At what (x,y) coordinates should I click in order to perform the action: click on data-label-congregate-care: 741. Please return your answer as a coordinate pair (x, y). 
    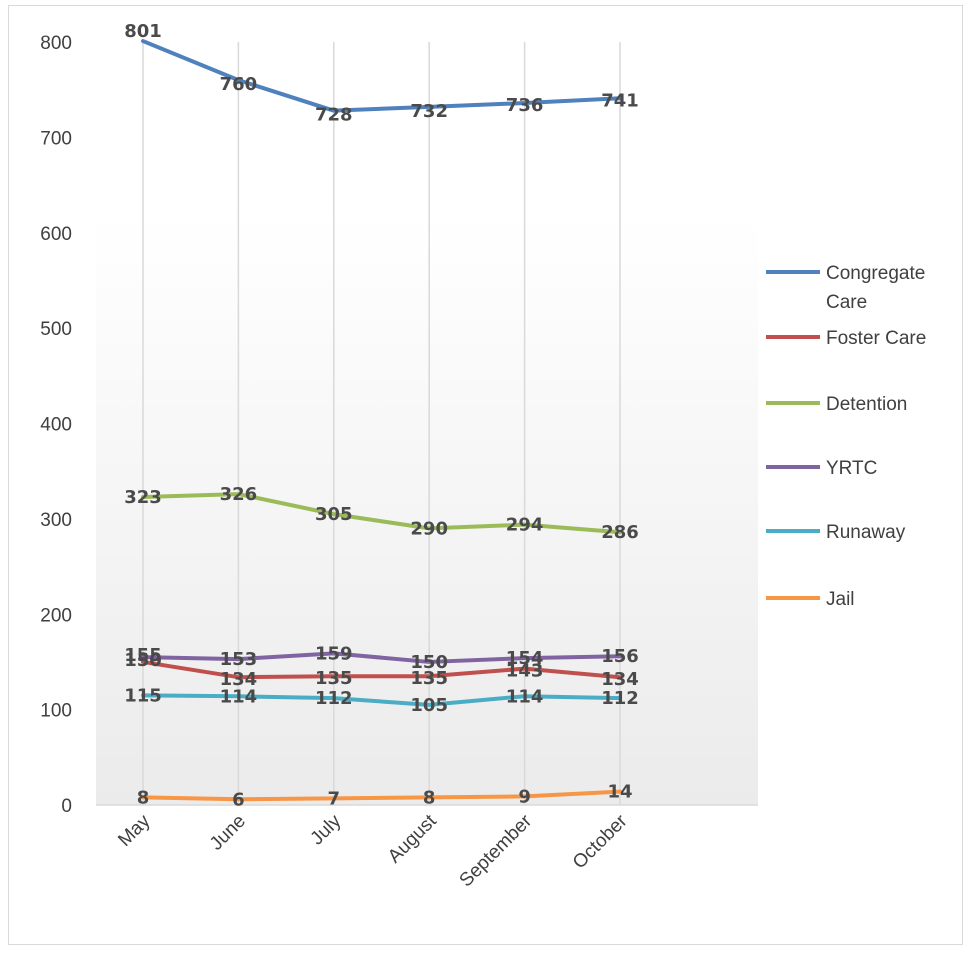
    Looking at the image, I should click on (620, 100).